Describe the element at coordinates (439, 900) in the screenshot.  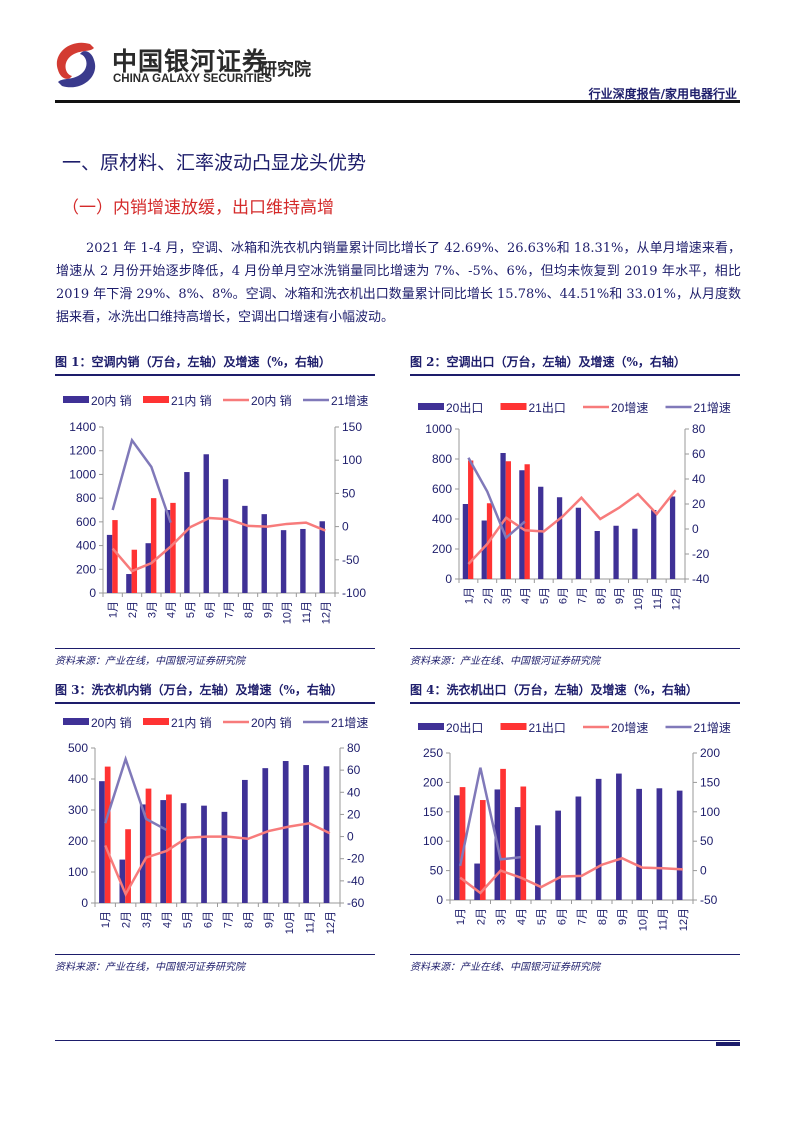
I see `left-tick-label: 0` at that location.